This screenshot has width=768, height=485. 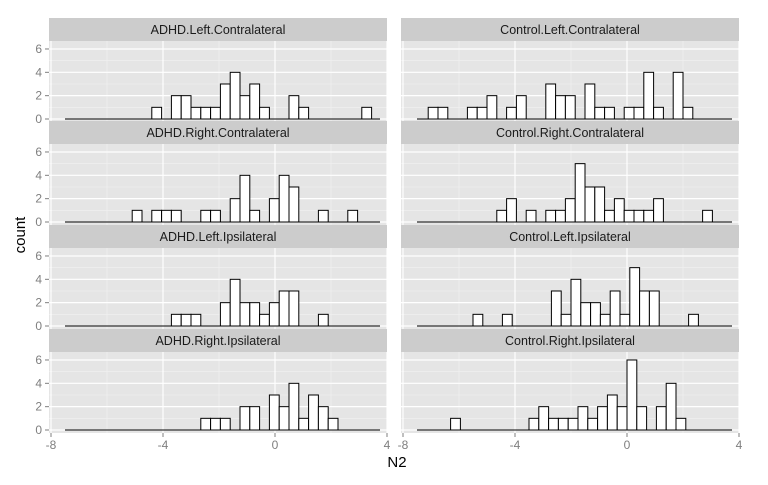 What do you see at coordinates (570, 30) in the screenshot?
I see `facet-title: Control.Left.Contralateral` at bounding box center [570, 30].